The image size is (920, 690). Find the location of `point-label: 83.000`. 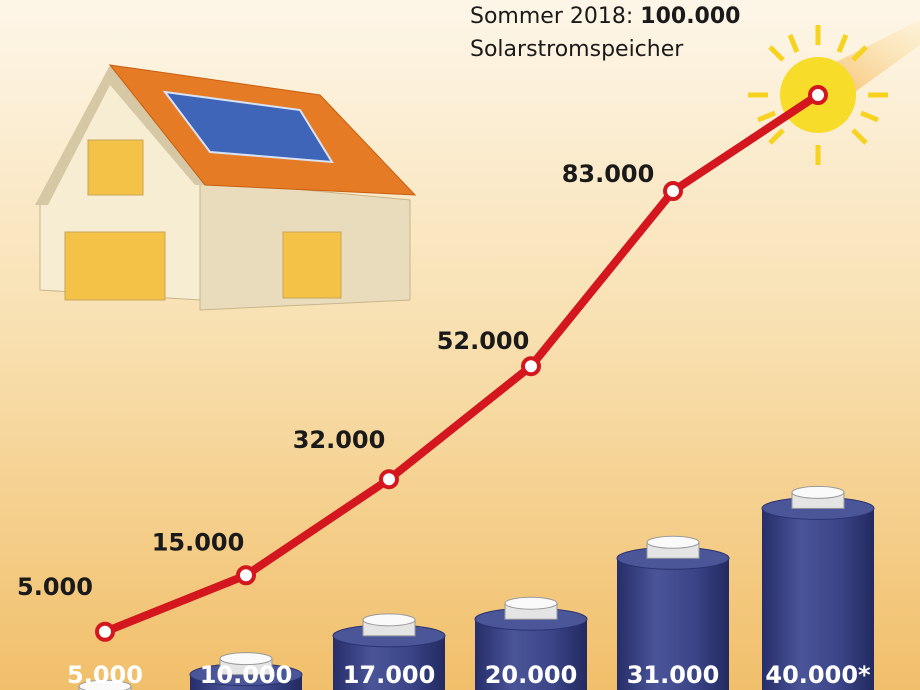

point-label: 83.000 is located at coordinates (608, 174).